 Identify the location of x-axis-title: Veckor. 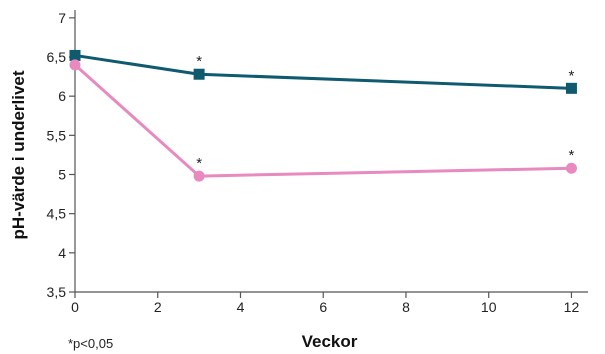
(330, 341).